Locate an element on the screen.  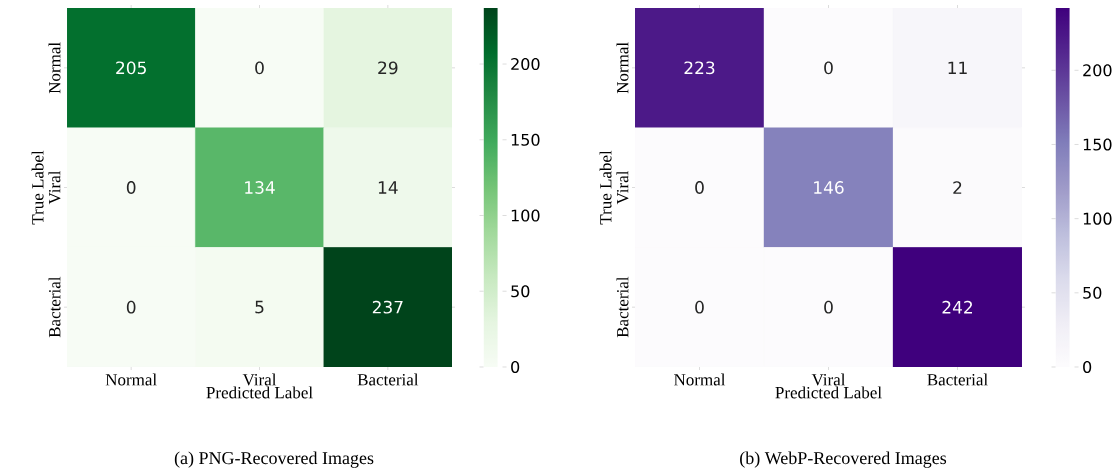
data-label: 205 is located at coordinates (131, 68).